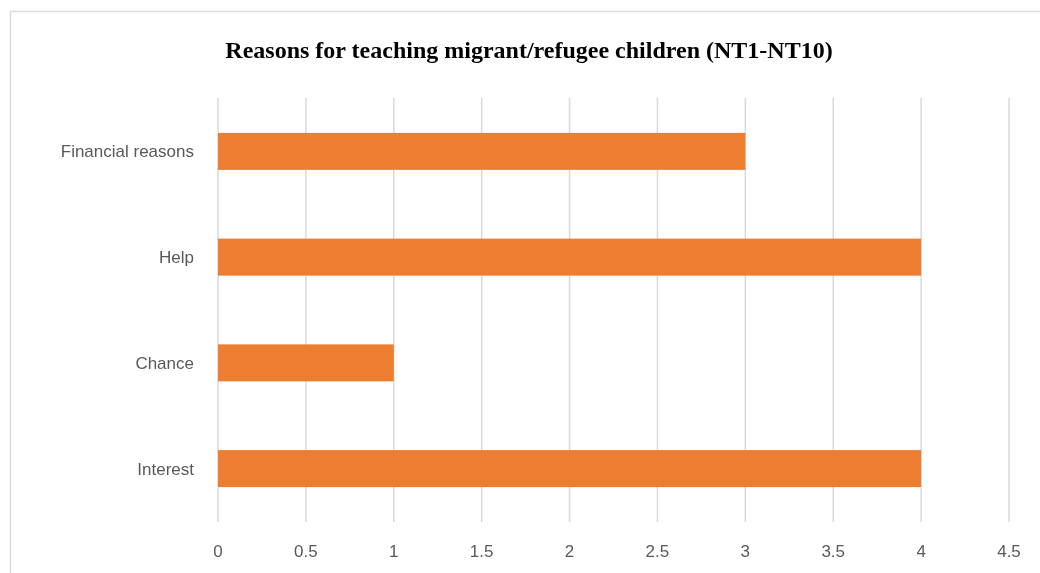 This screenshot has height=573, width=1040. I want to click on y-tick-label: Interest, so click(166, 469).